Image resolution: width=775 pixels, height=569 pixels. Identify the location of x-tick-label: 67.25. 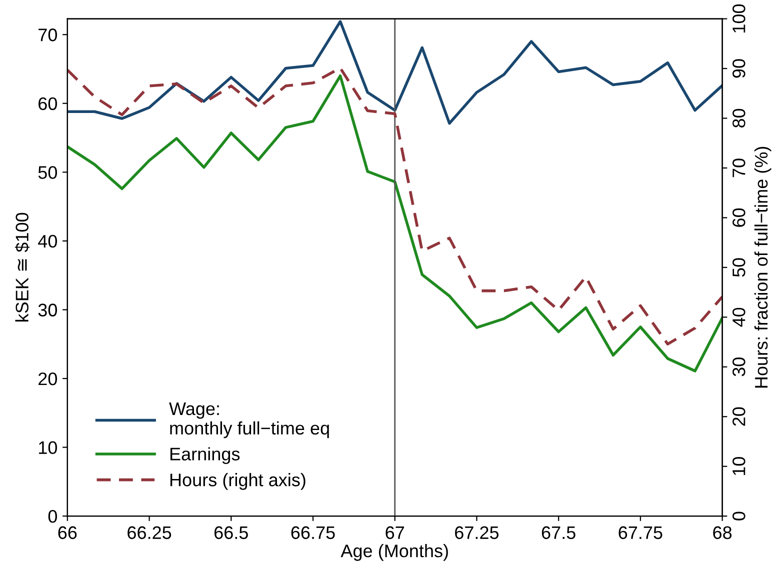
(477, 533).